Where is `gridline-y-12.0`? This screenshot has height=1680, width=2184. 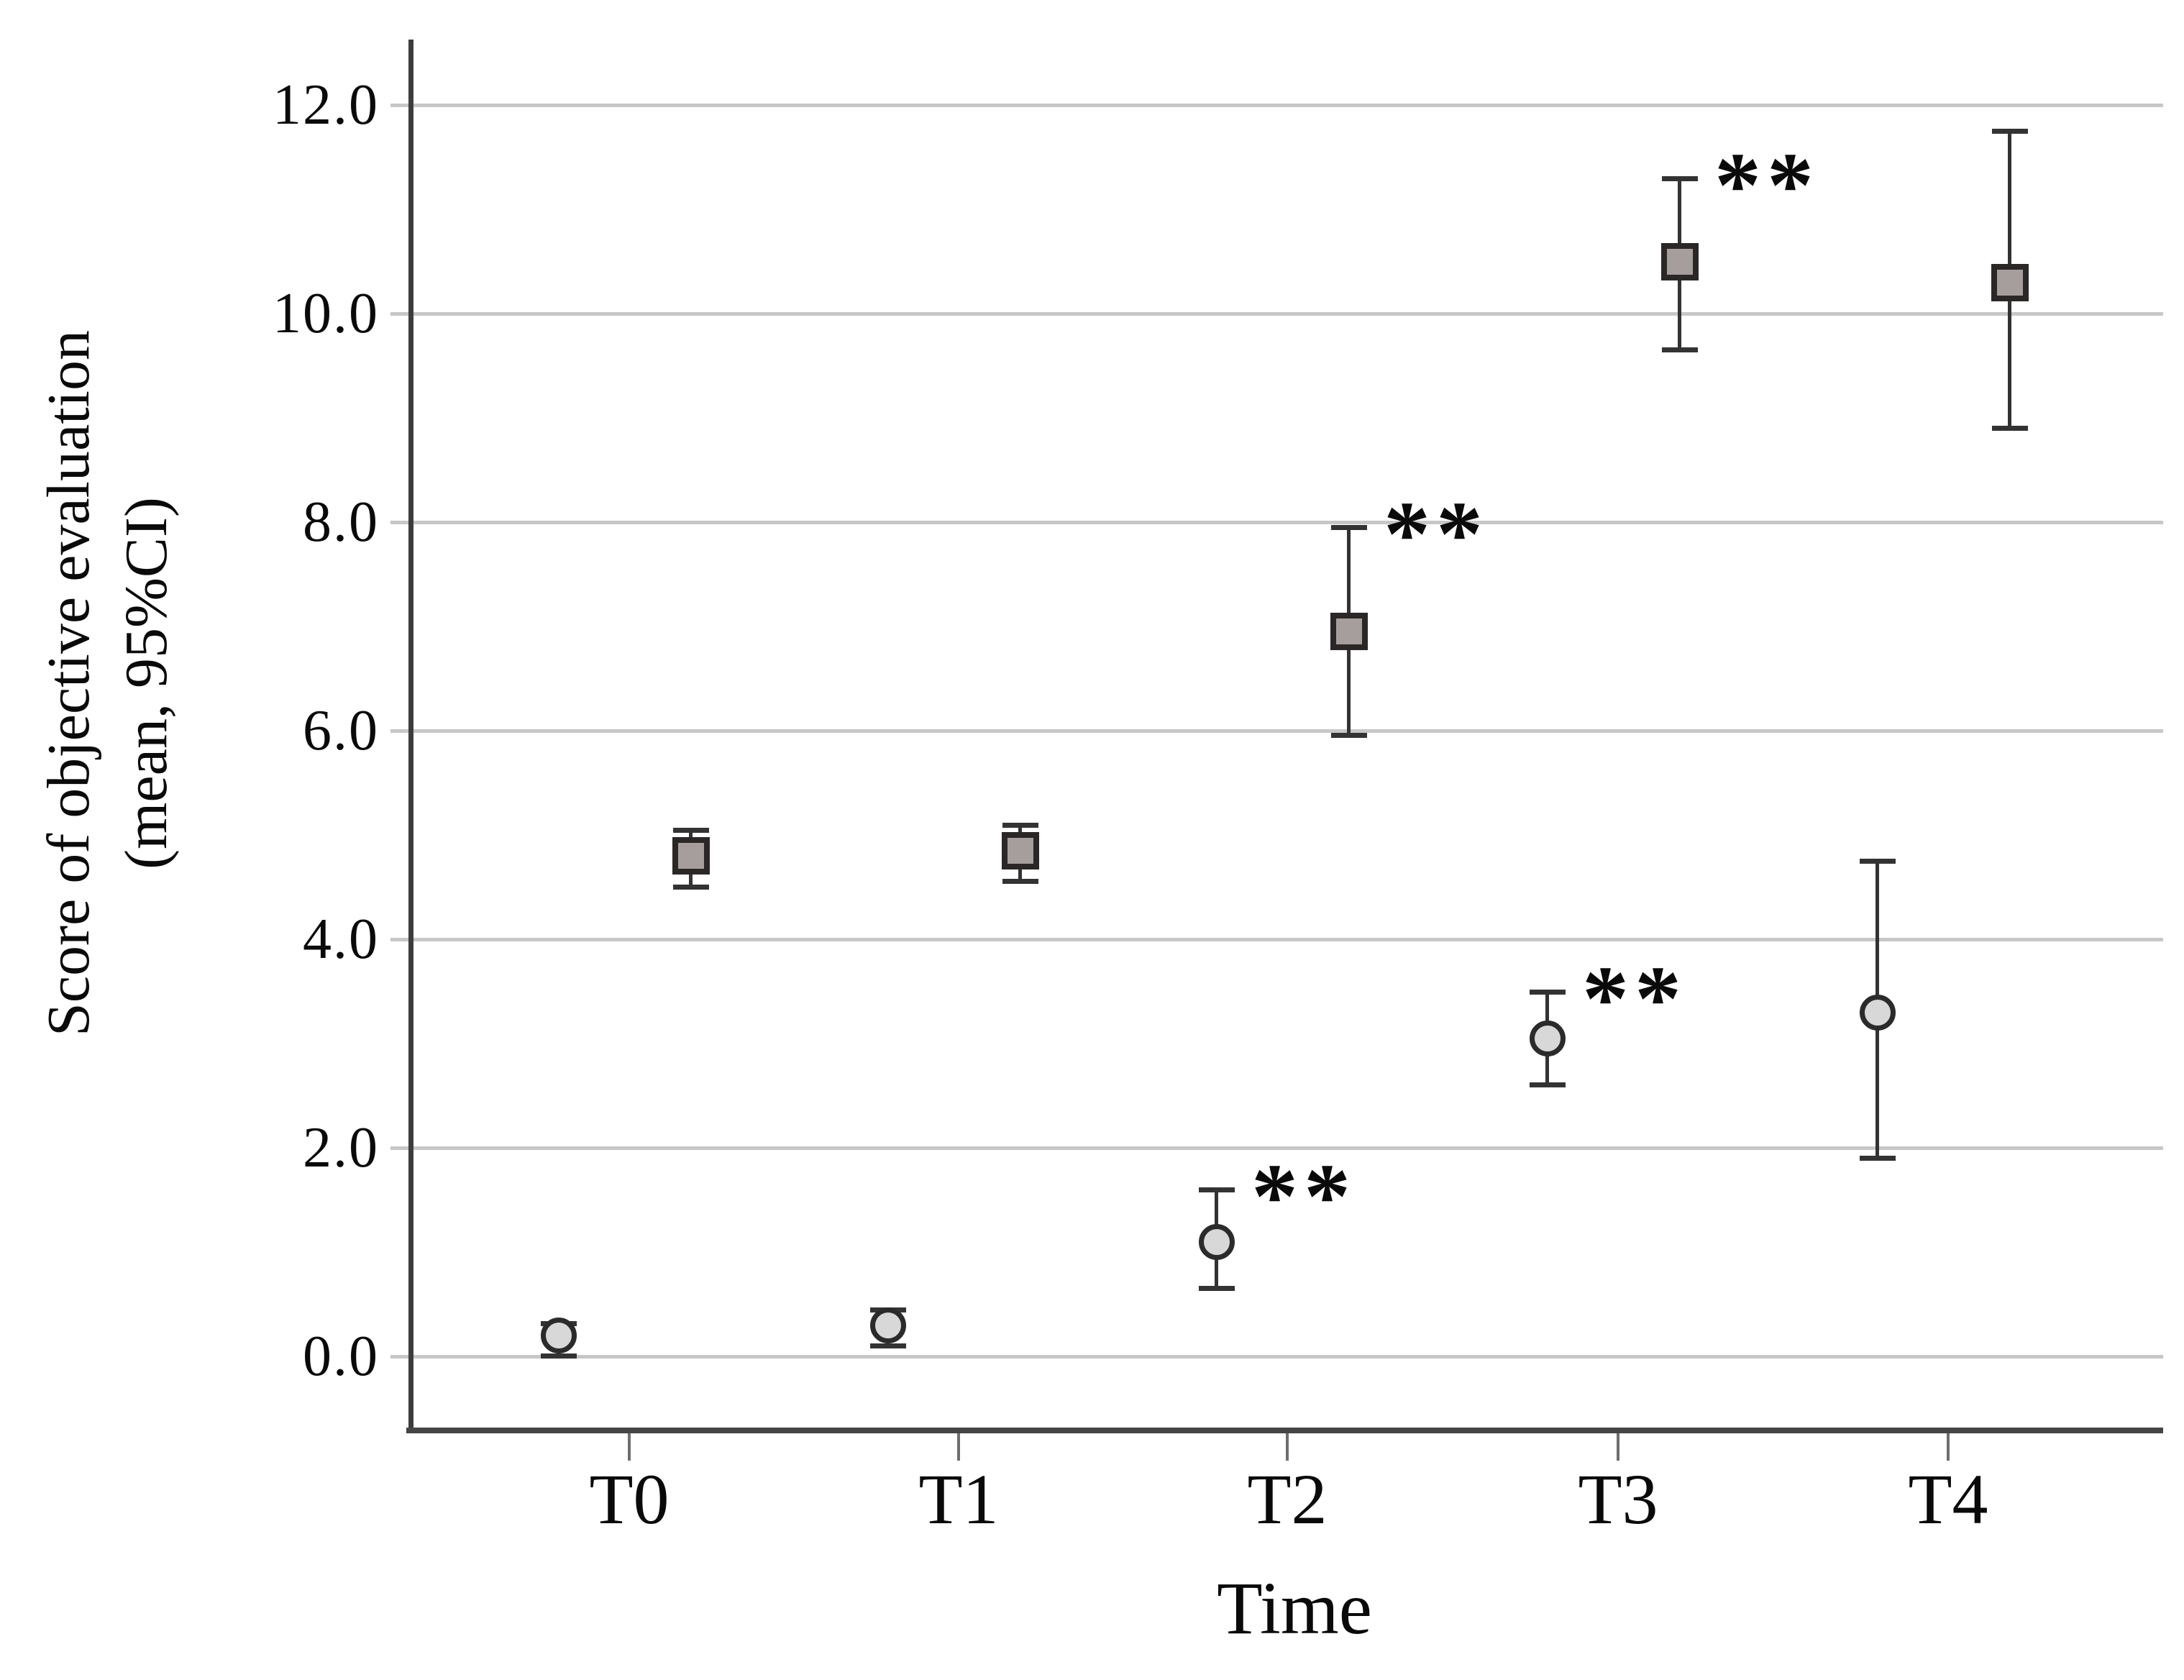
gridline-y-12.0 is located at coordinates (1277, 105).